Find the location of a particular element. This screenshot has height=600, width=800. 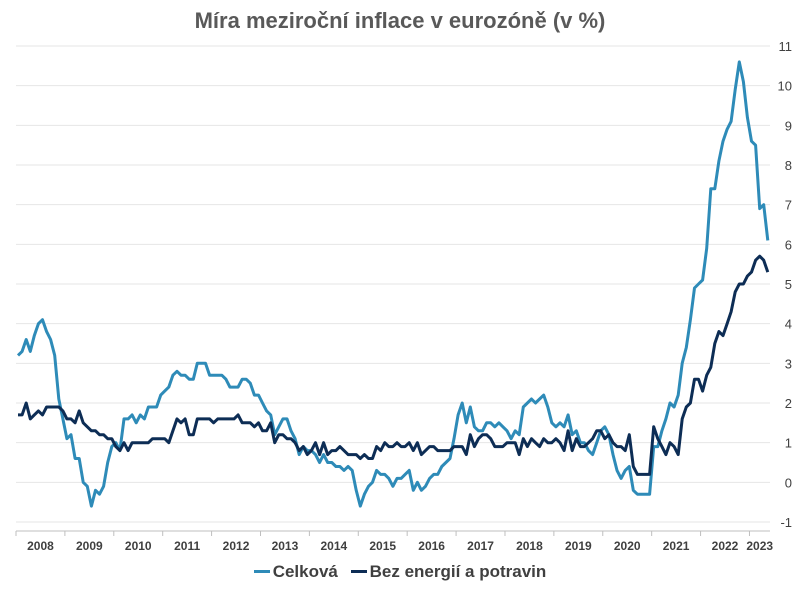

legend-item-core: Bez energií a potravin is located at coordinates (448, 571).